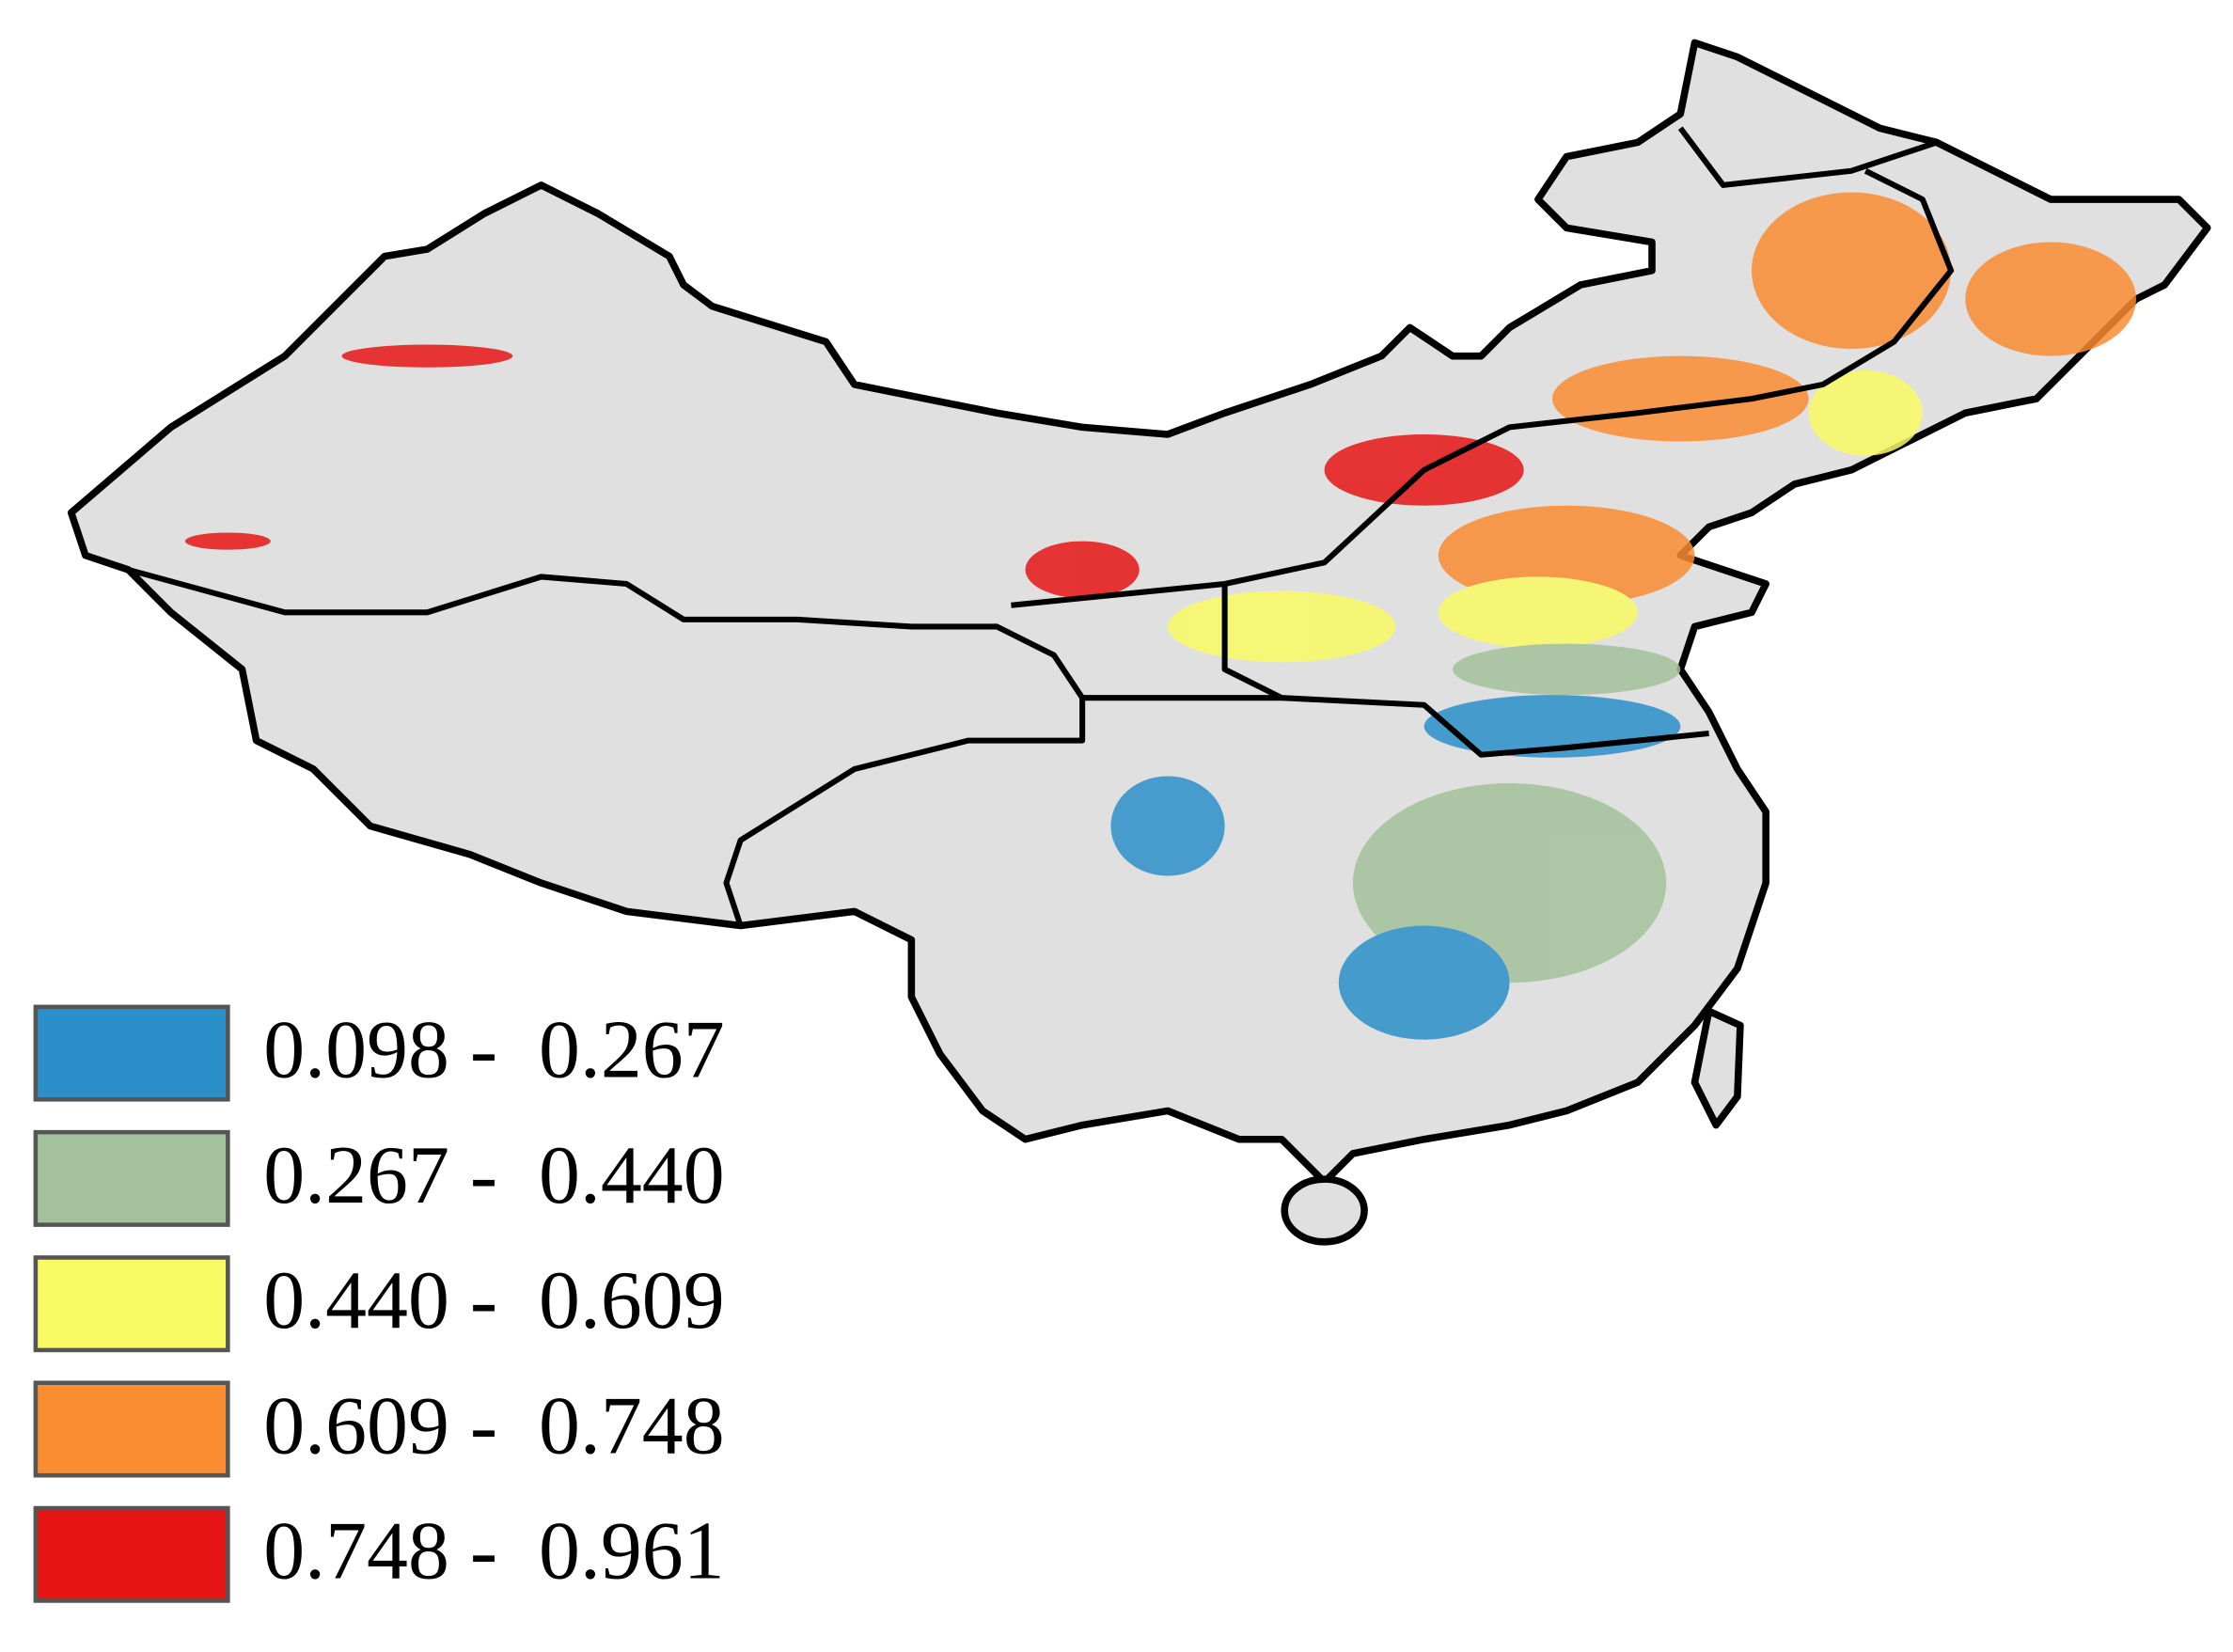 This screenshot has height=1652, width=2233. What do you see at coordinates (493, 1426) in the screenshot?
I see `legend-label: 0.609 - 0.748` at bounding box center [493, 1426].